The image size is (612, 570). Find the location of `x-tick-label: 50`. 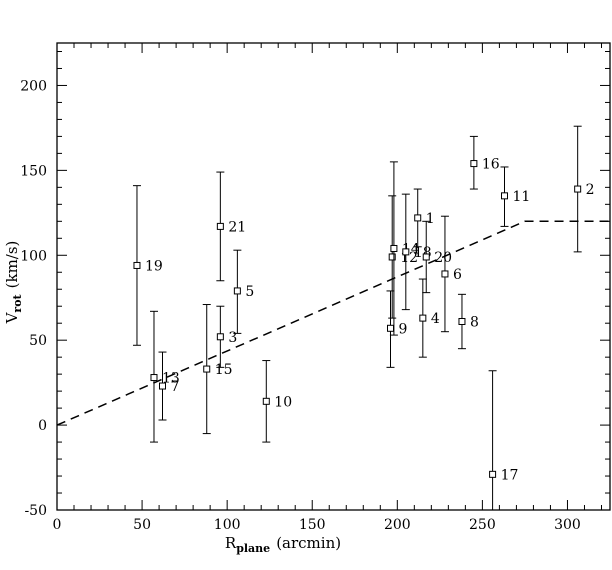

x-tick-label: 50 is located at coordinates (142, 525).